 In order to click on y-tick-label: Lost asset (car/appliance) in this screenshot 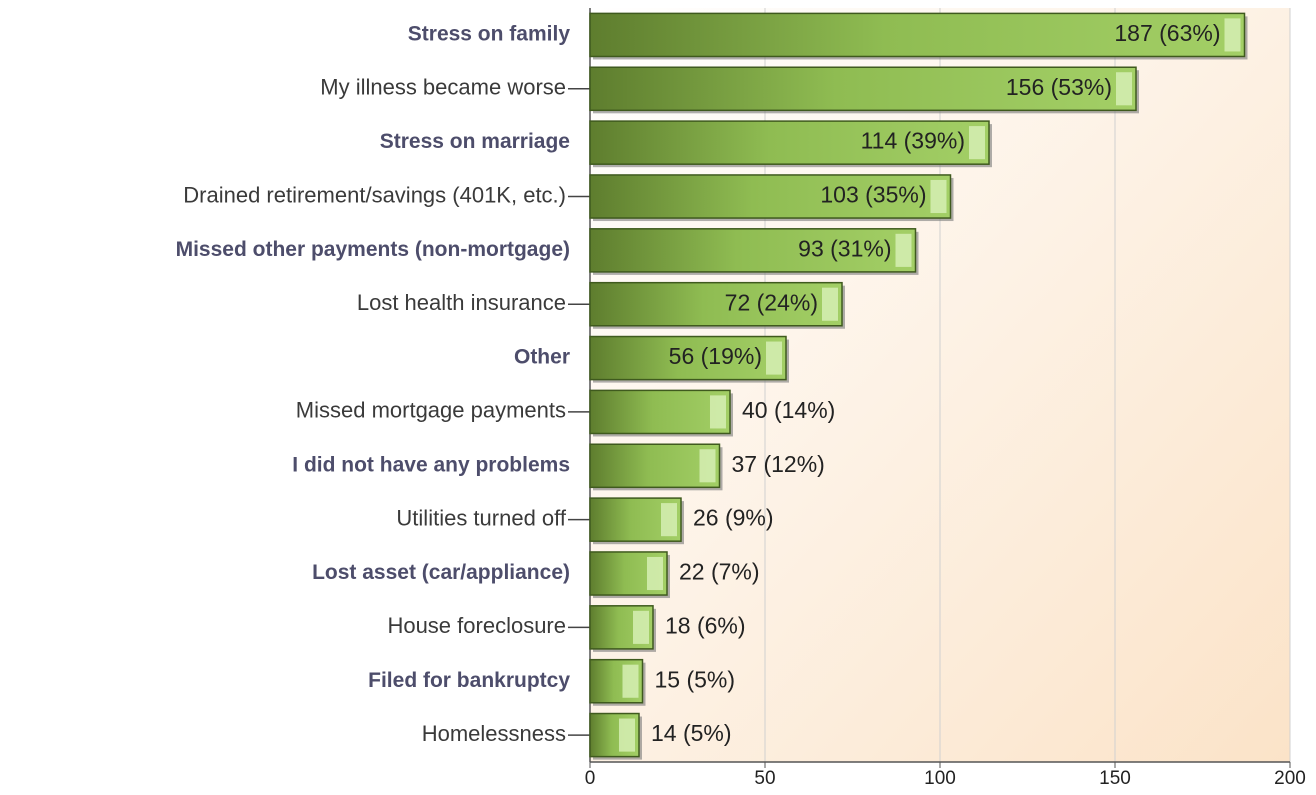, I will do `click(441, 572)`.